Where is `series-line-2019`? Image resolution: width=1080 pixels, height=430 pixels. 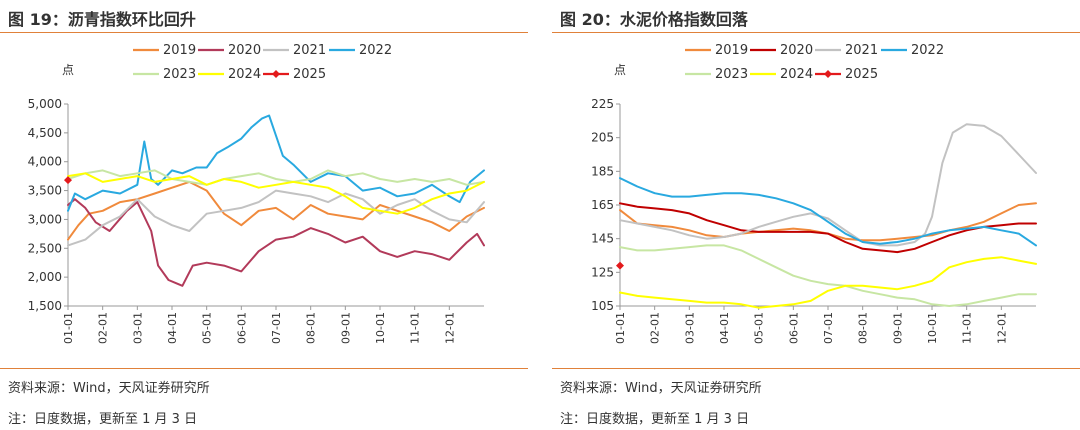 series-line-2019 is located at coordinates (276, 210).